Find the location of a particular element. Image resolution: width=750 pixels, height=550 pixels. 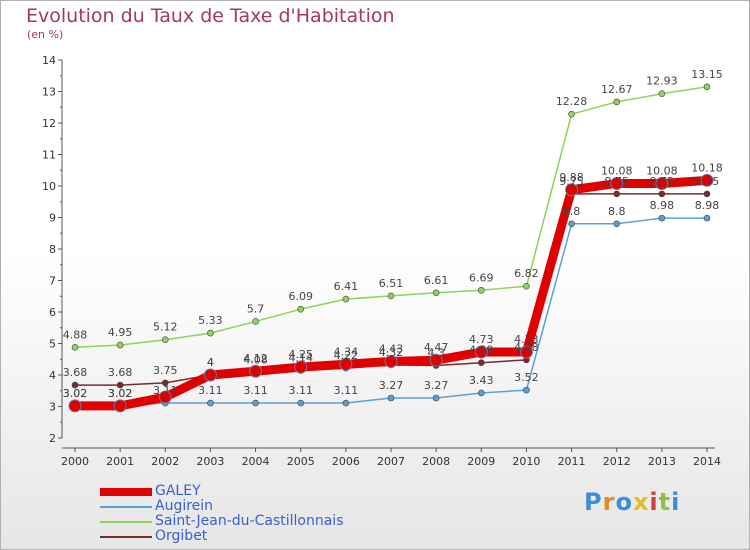

data-label: 8.8 is located at coordinates (572, 211).